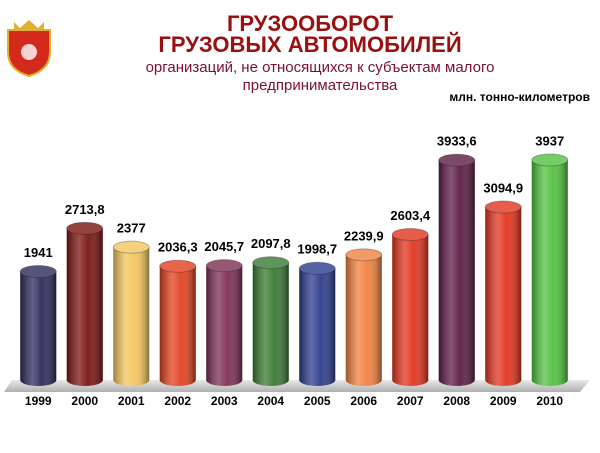  What do you see at coordinates (309, 44) in the screenshot?
I see `title-line: ГРУЗОВЫХ АВТОМОБИЛЕЙ` at bounding box center [309, 44].